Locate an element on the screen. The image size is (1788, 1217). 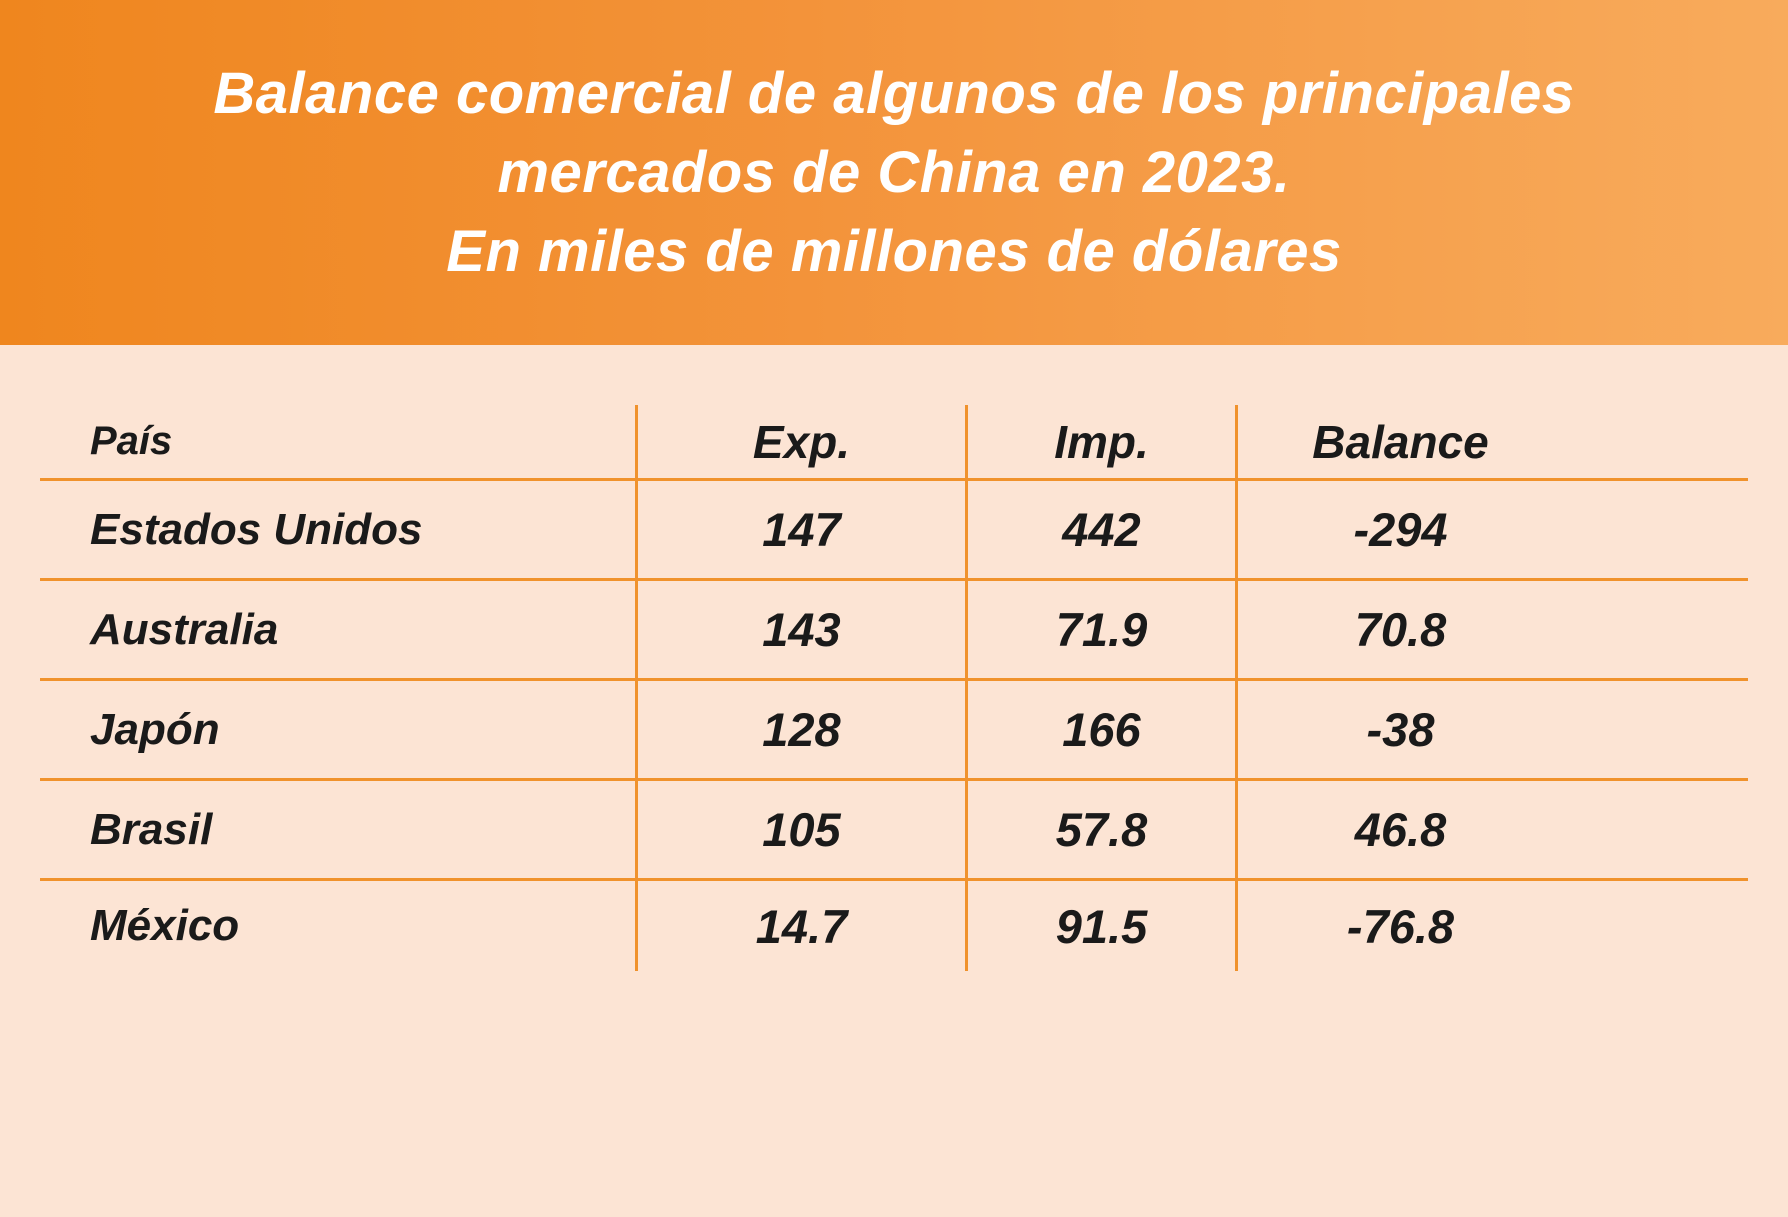
table-row: México 14.7 91.5 -76.8 is located at coordinates (894, 926).